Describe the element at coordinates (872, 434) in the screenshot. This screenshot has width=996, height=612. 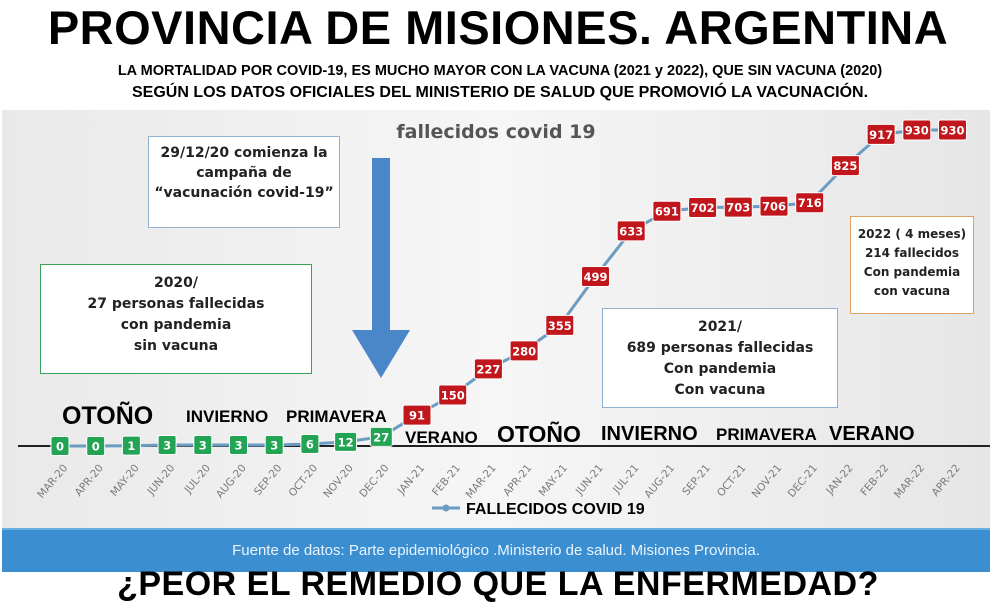
I see `season-verano-2021: VERANO` at that location.